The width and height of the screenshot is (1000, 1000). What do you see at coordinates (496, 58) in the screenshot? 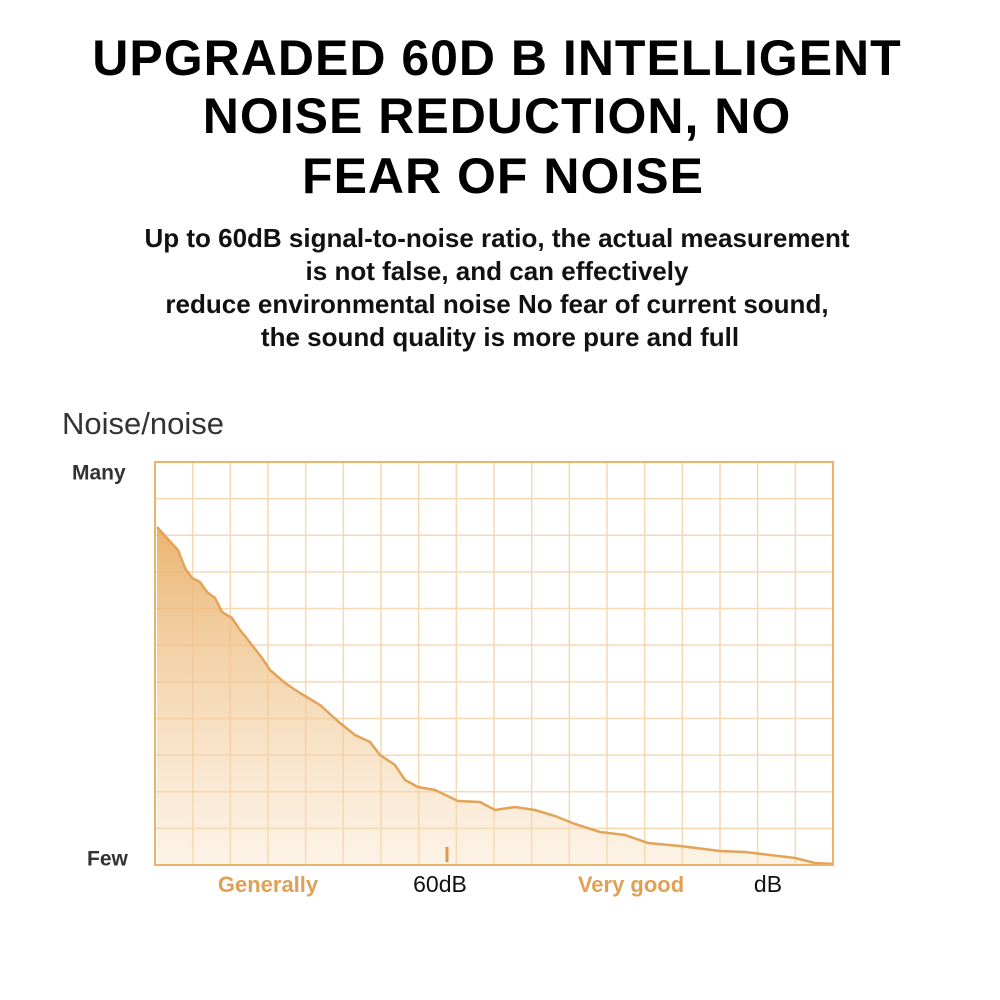
I see `title-line: UPGRADED 60D B INTELLIGENT` at bounding box center [496, 58].